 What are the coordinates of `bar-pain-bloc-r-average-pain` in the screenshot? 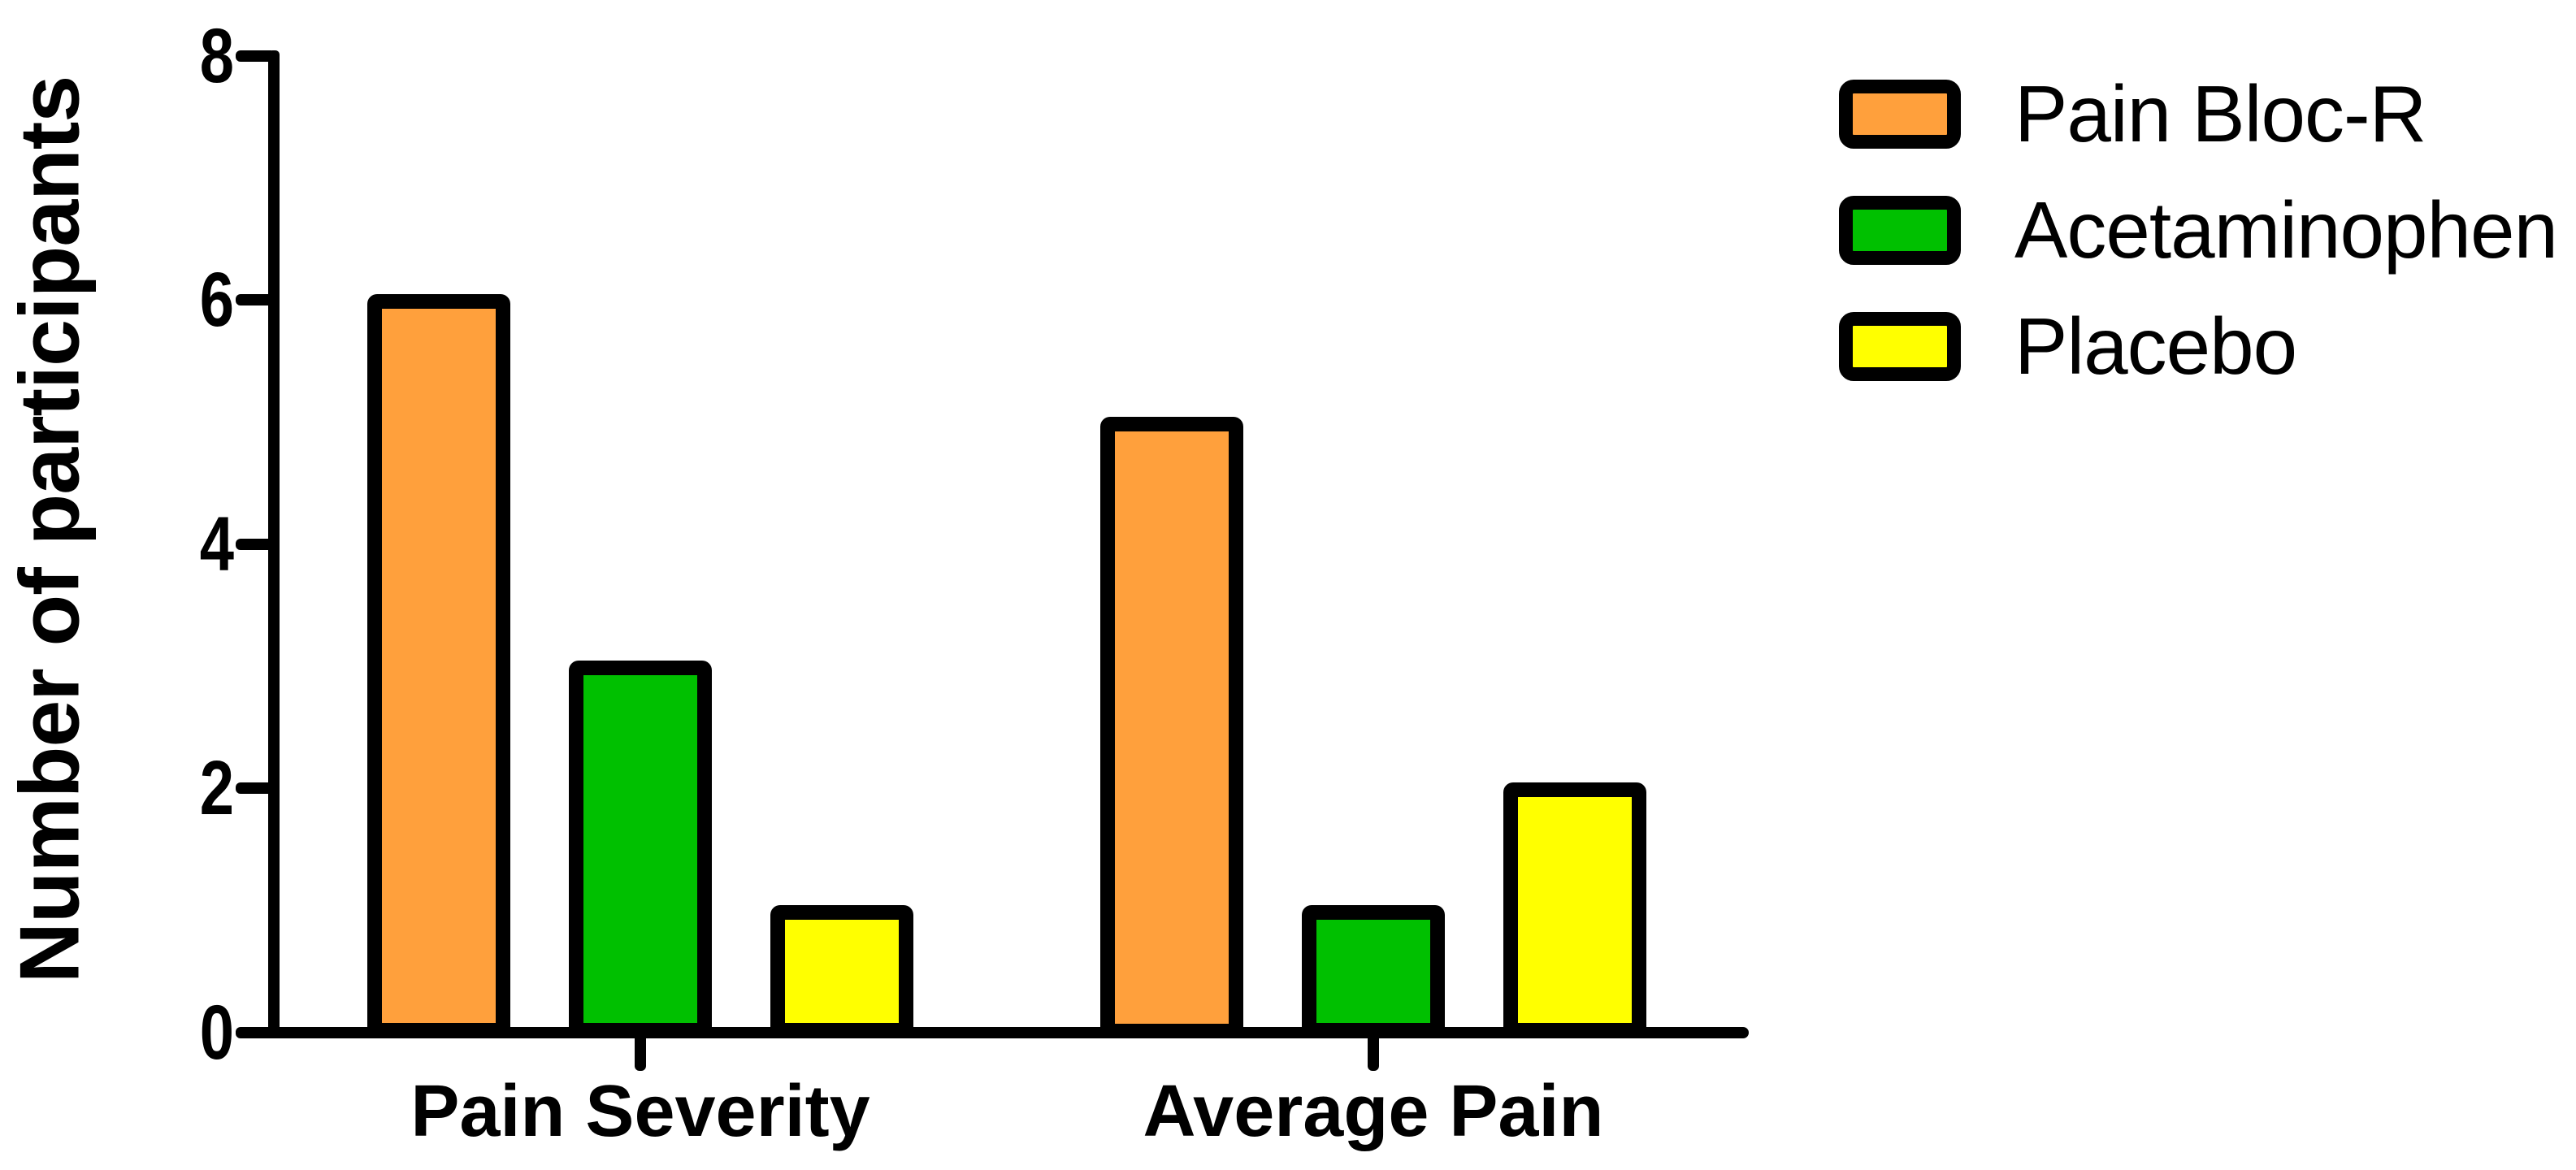 It's located at (1171, 728).